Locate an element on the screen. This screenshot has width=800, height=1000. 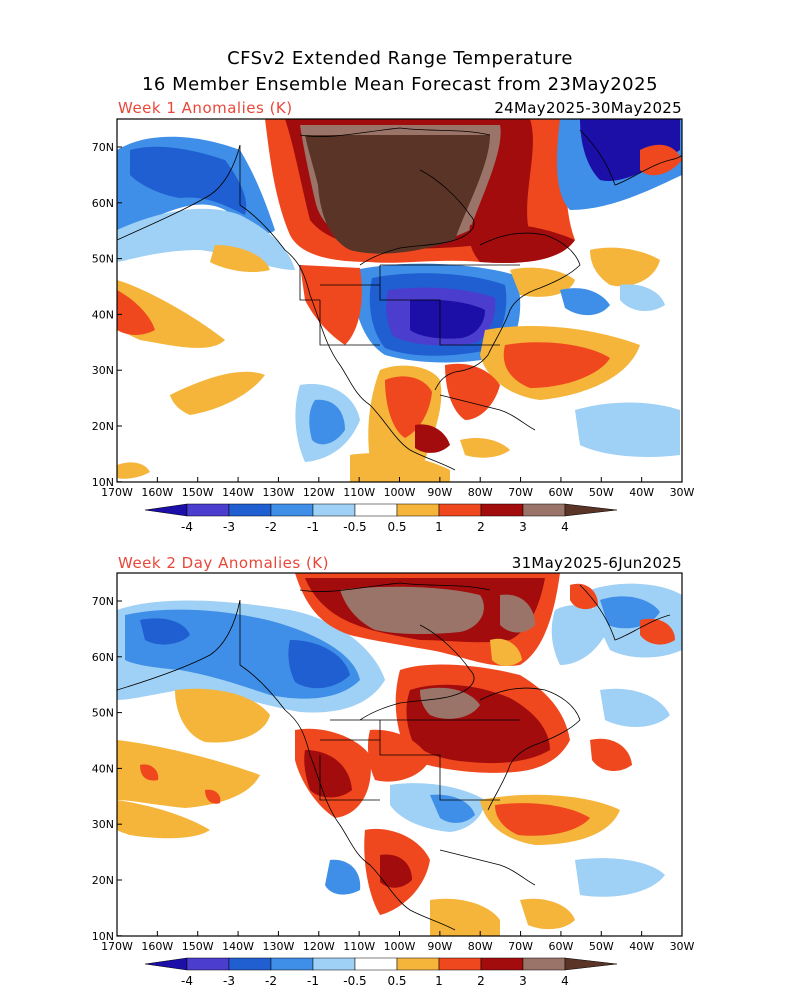
lon-label: 60W is located at coordinates (560, 946).